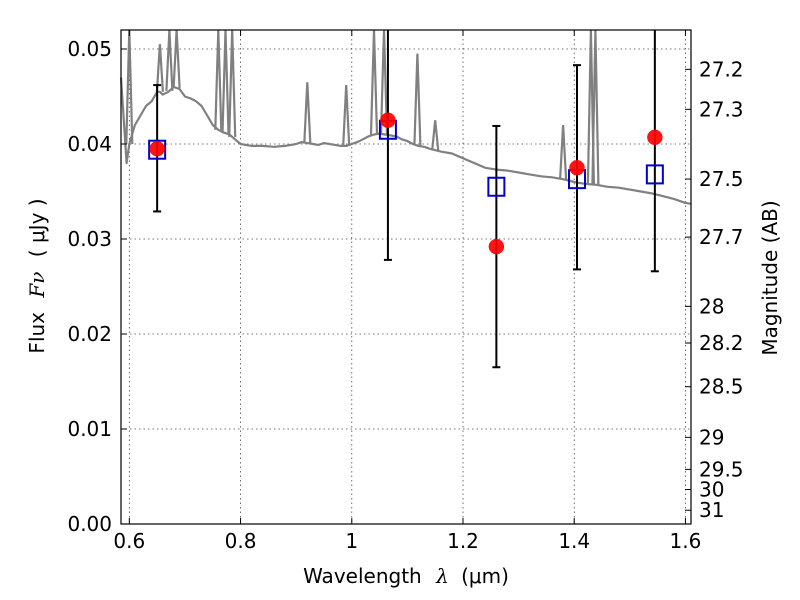 Image resolution: width=800 pixels, height=600 pixels. Describe the element at coordinates (711, 490) in the screenshot. I see `y2-tick-label: 30` at that location.